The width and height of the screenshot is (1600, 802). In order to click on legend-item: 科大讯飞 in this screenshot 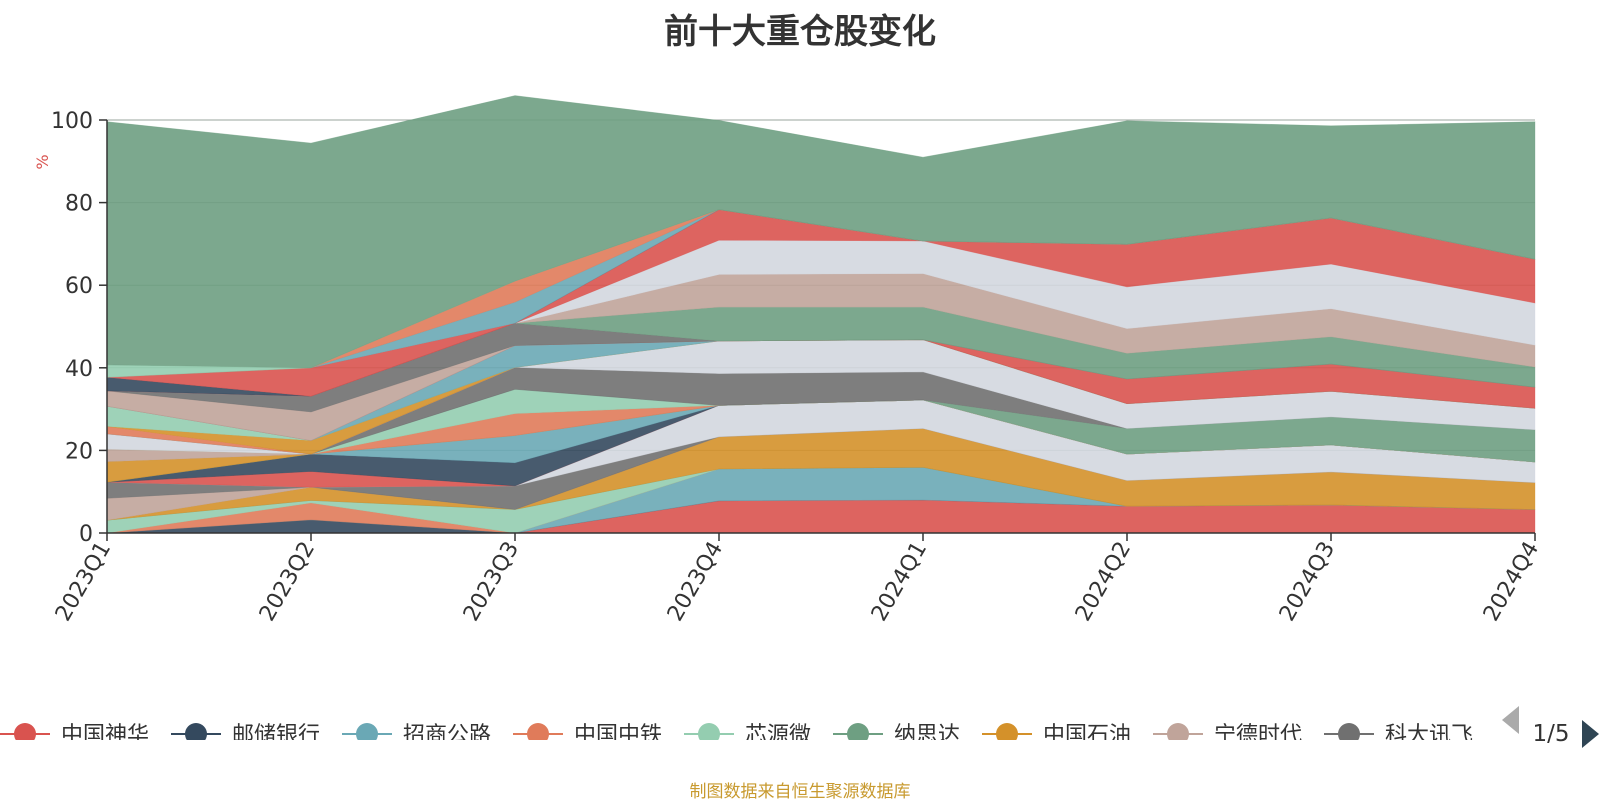, I will do `click(1398, 735)`.